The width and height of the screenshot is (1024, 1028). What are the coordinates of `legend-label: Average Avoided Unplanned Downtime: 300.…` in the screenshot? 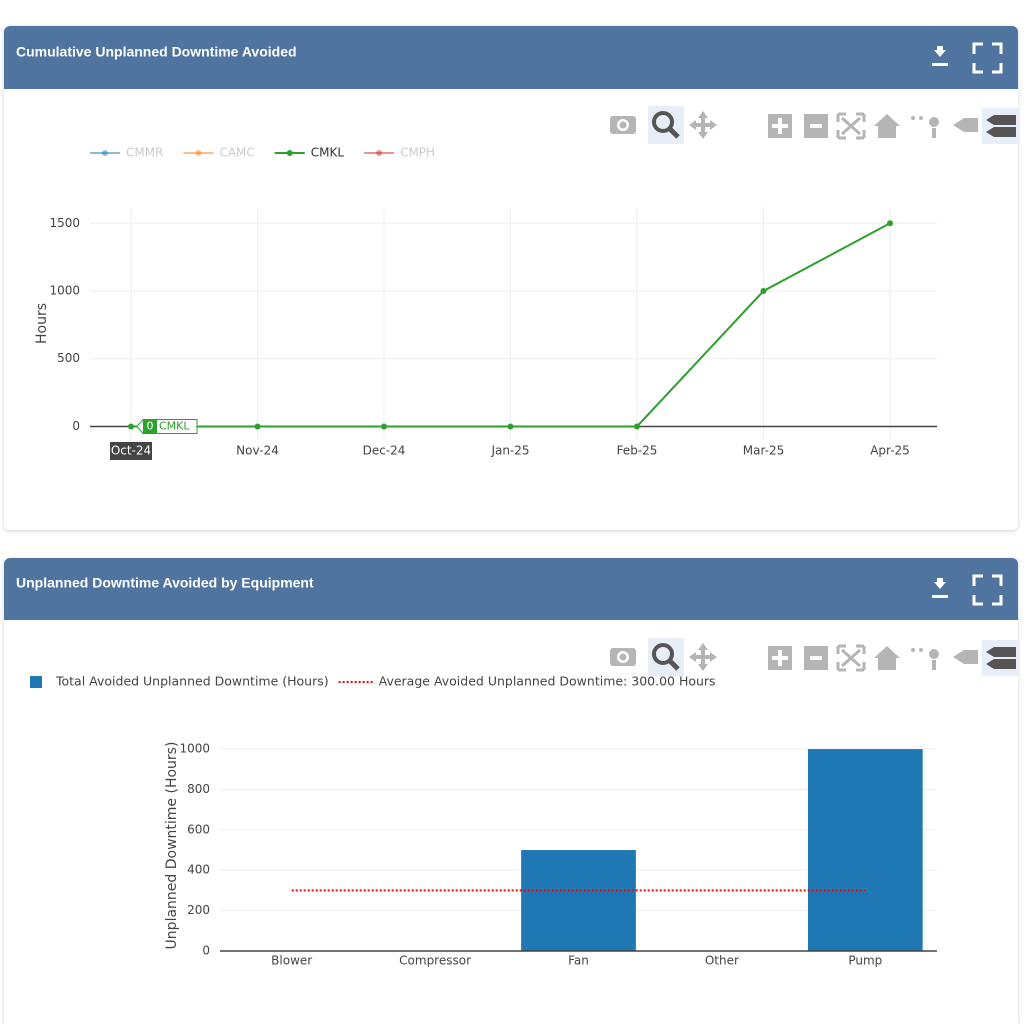 It's located at (547, 681).